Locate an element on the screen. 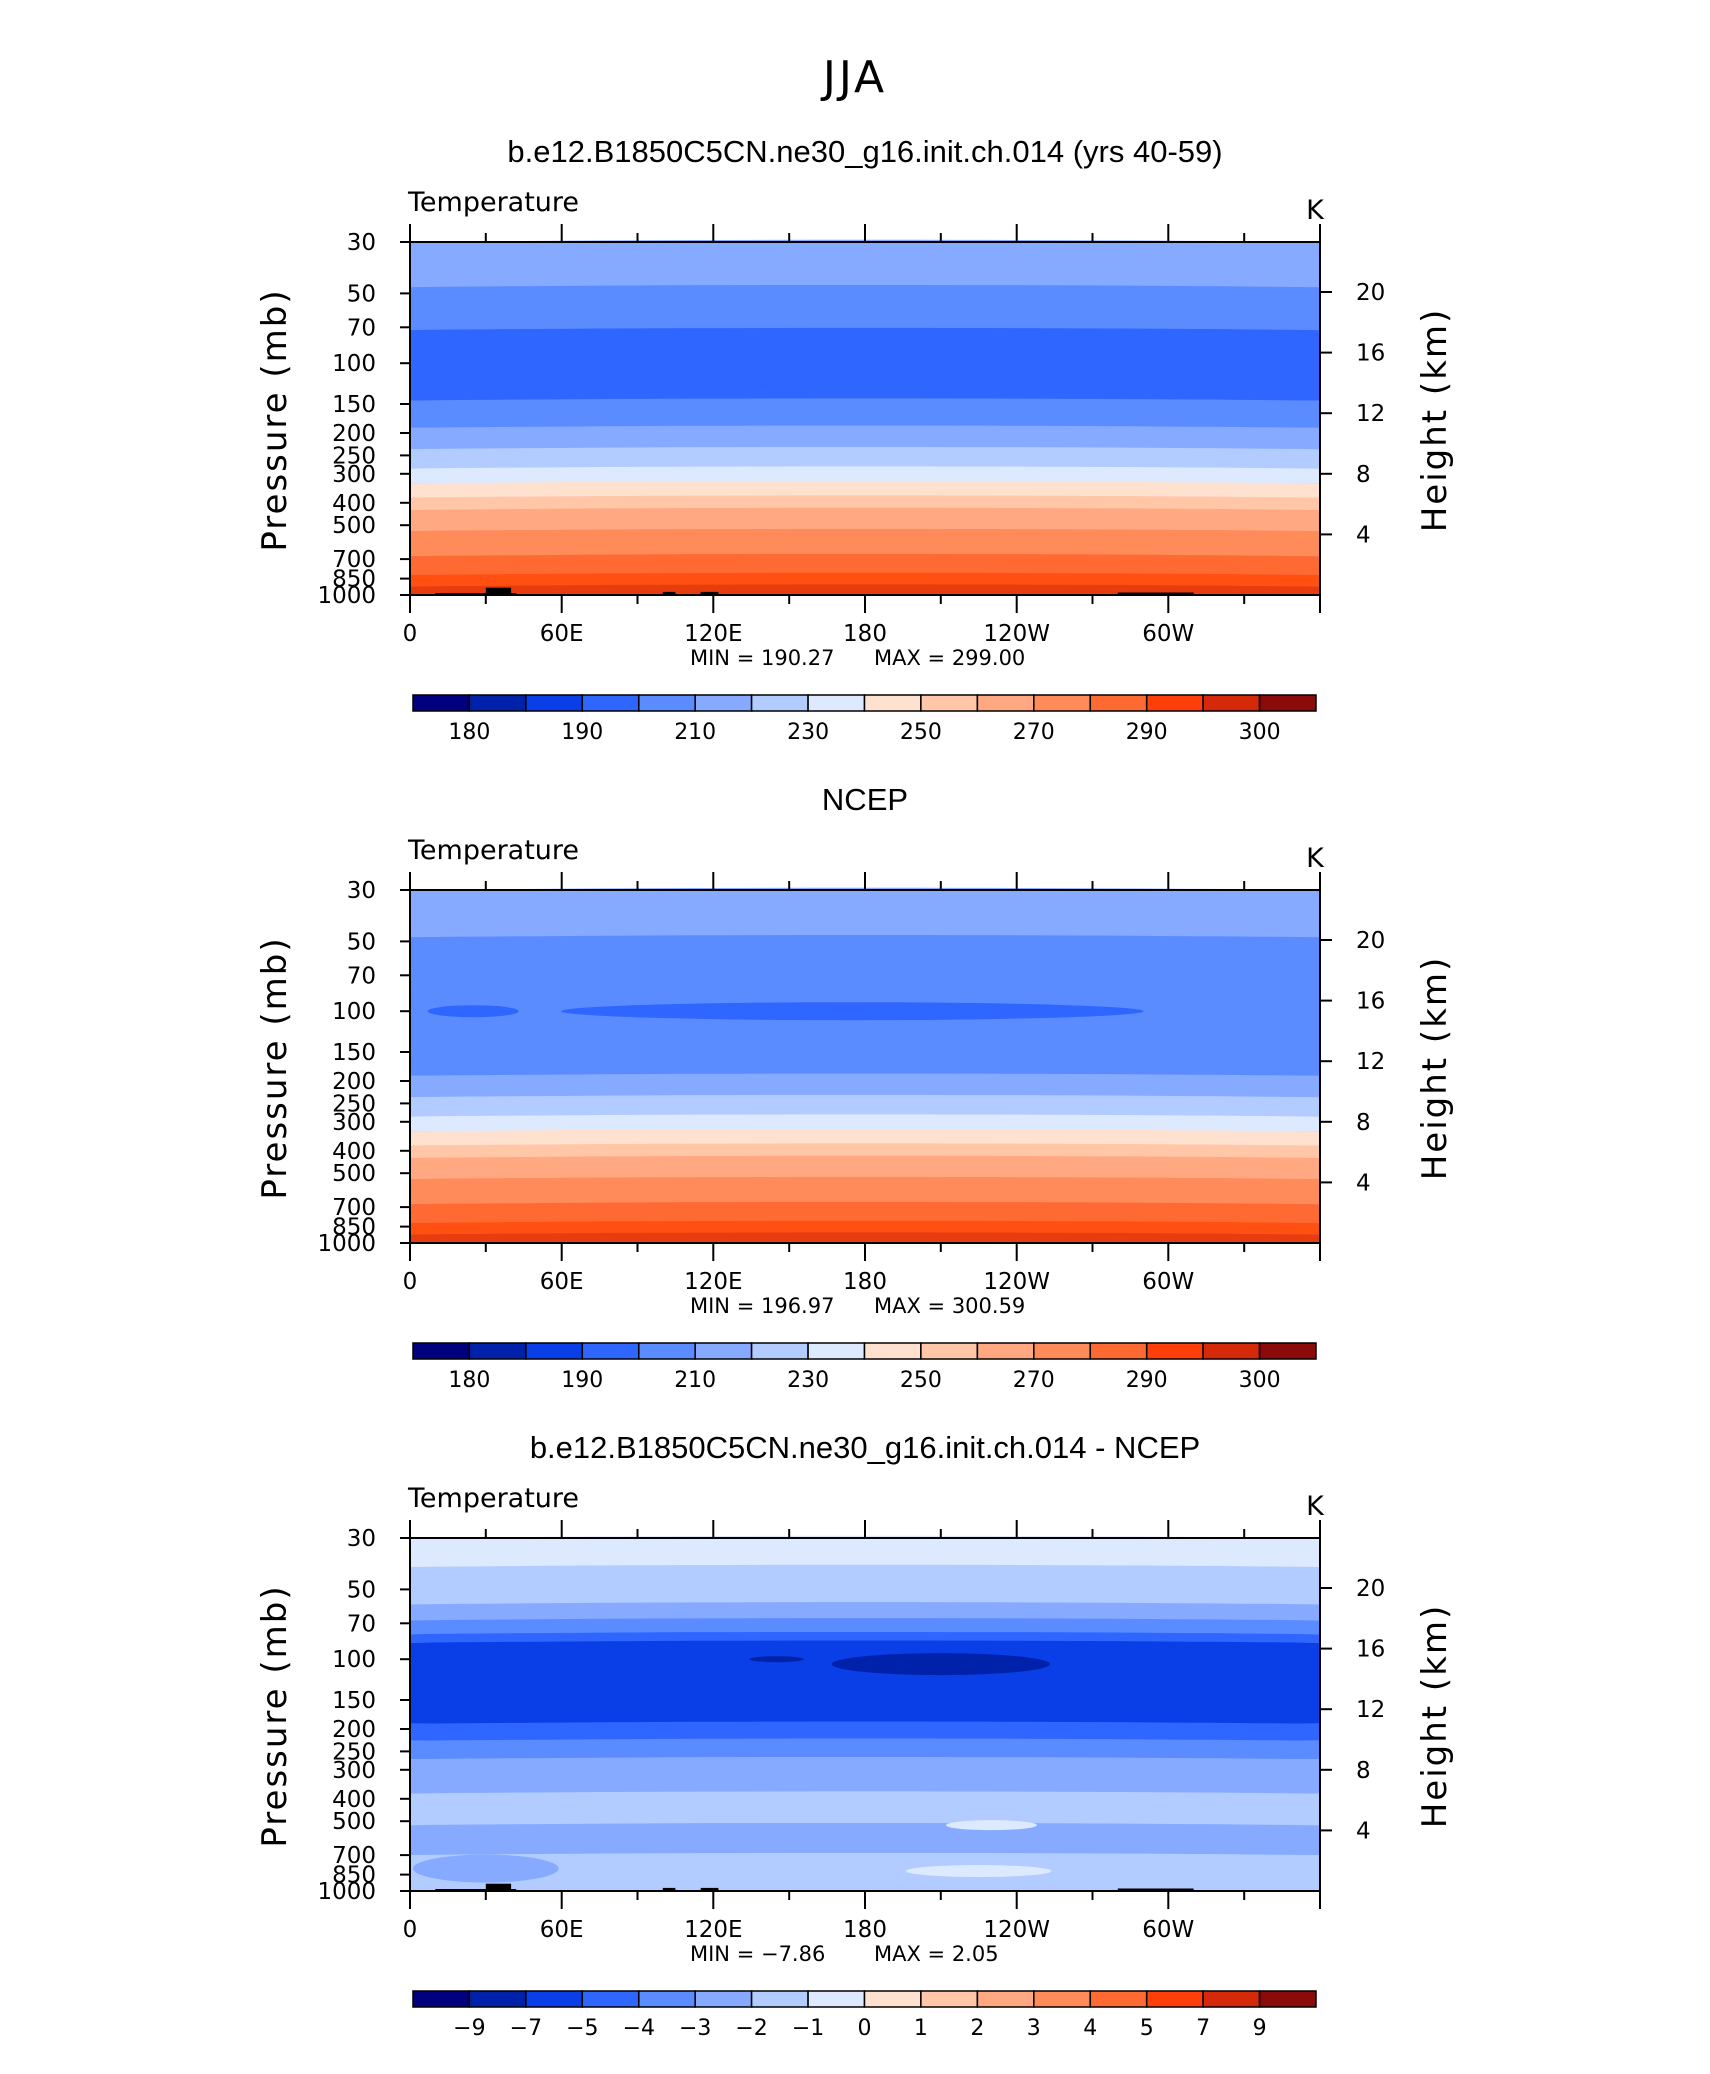 This screenshot has width=1710, height=2074. y-axis-label-right: Height (km) is located at coordinates (1435, 420).